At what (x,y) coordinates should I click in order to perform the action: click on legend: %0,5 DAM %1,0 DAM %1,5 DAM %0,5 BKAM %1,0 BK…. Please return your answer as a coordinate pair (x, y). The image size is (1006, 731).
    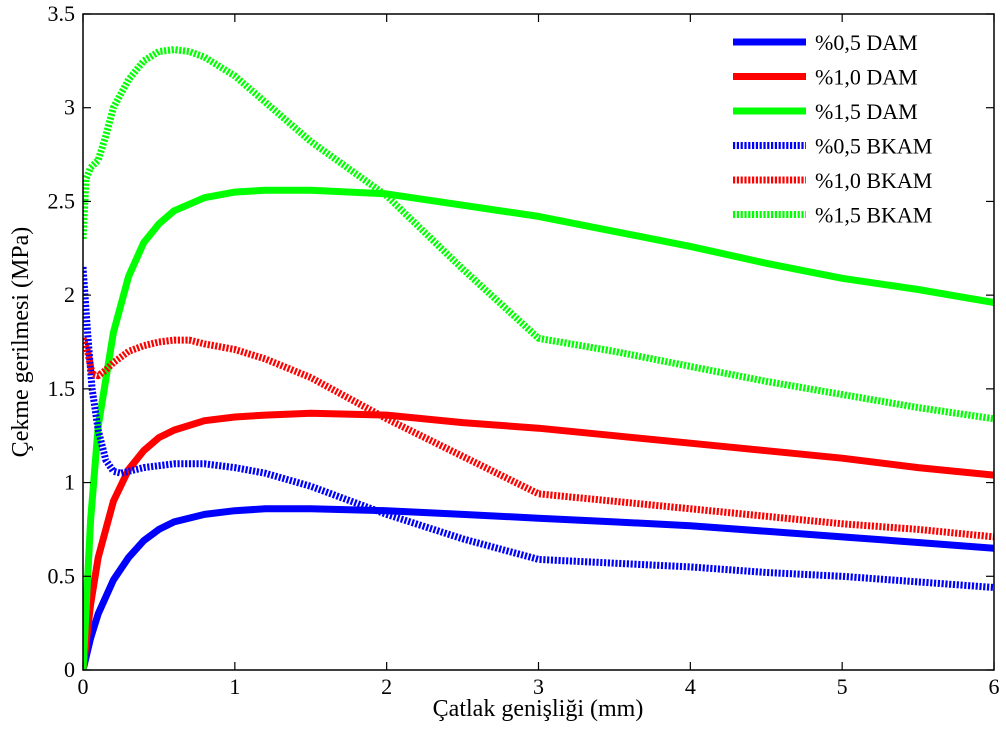
    Looking at the image, I should click on (832, 129).